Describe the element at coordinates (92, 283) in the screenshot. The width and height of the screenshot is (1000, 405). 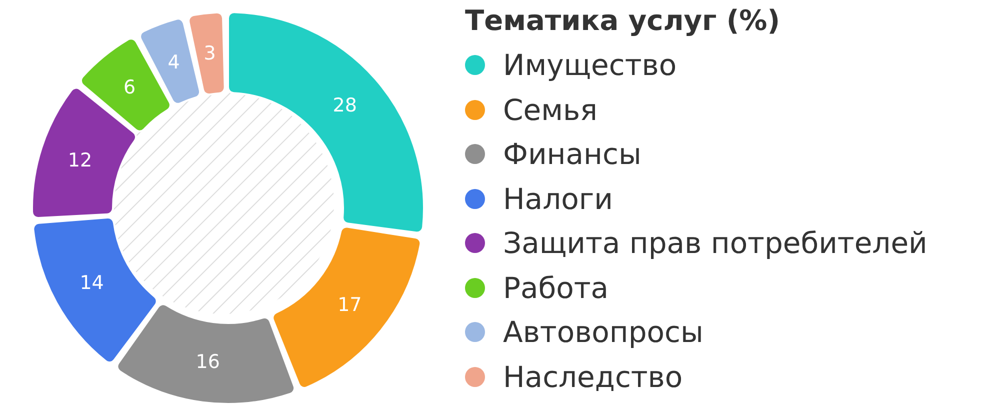
I see `data-label: 14` at that location.